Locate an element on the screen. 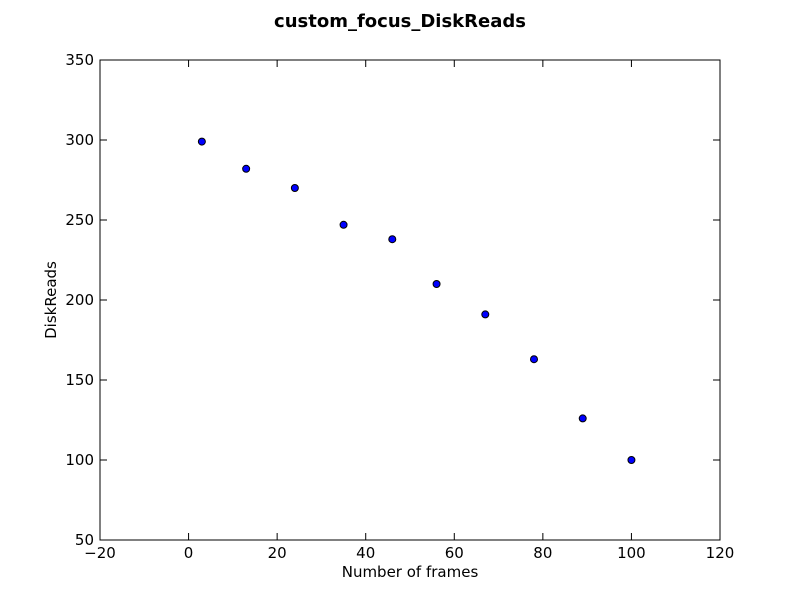 The image size is (800, 600). x-axis-label: Number of frames is located at coordinates (410, 572).